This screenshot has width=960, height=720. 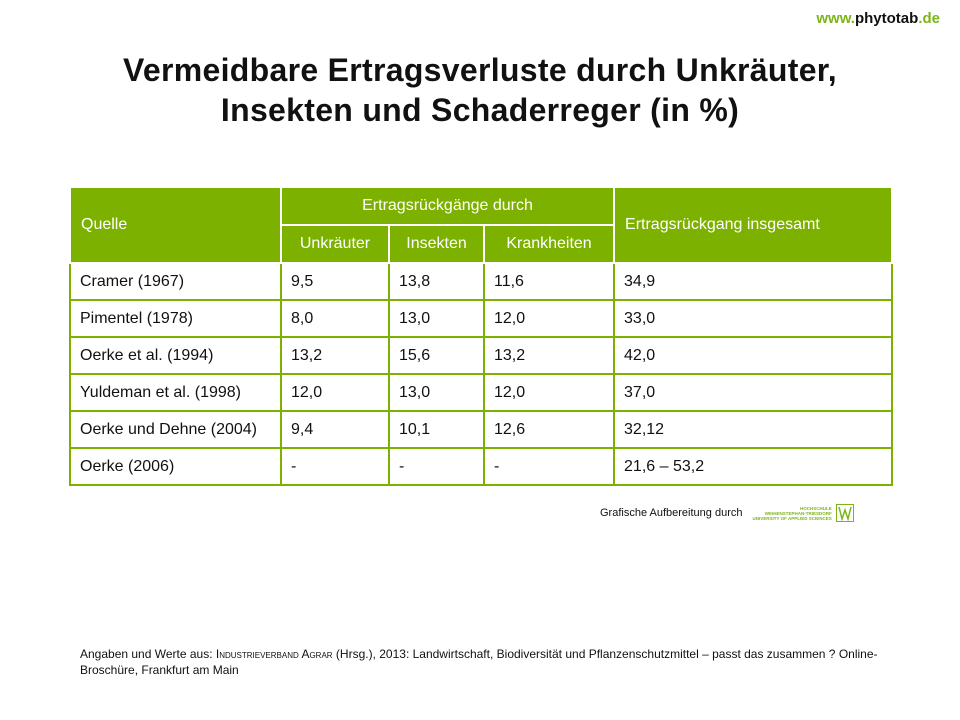 What do you see at coordinates (175, 281) in the screenshot?
I see `cell-source: Cramer (1967)` at bounding box center [175, 281].